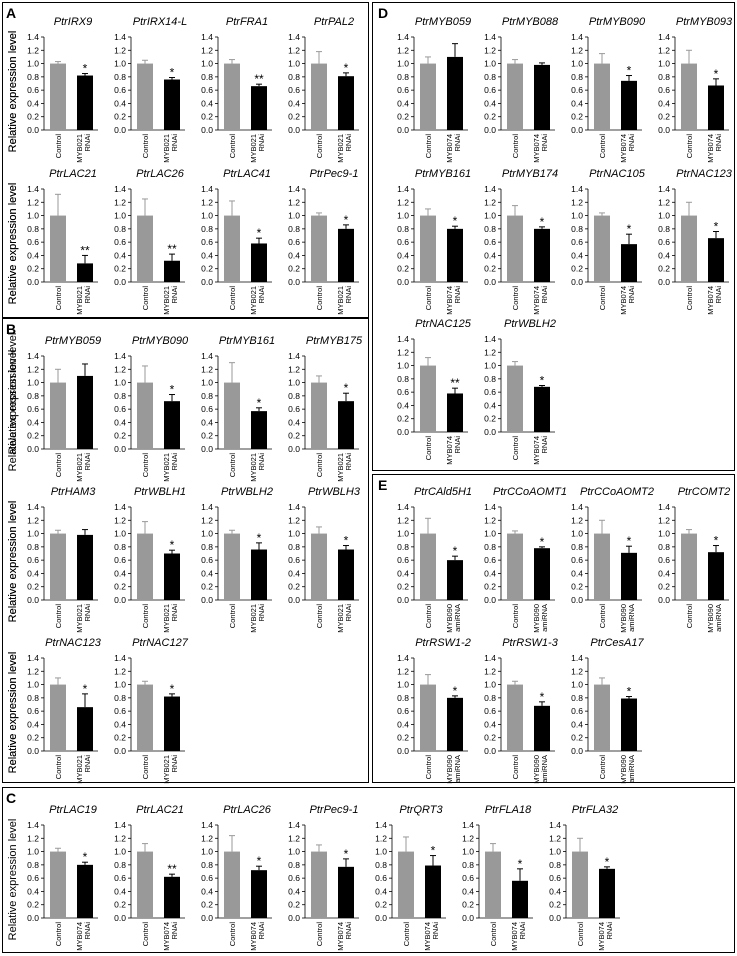 Image resolution: width=737 pixels, height=956 pixels. Describe the element at coordinates (455, 383) in the screenshot. I see `significance: **` at that location.